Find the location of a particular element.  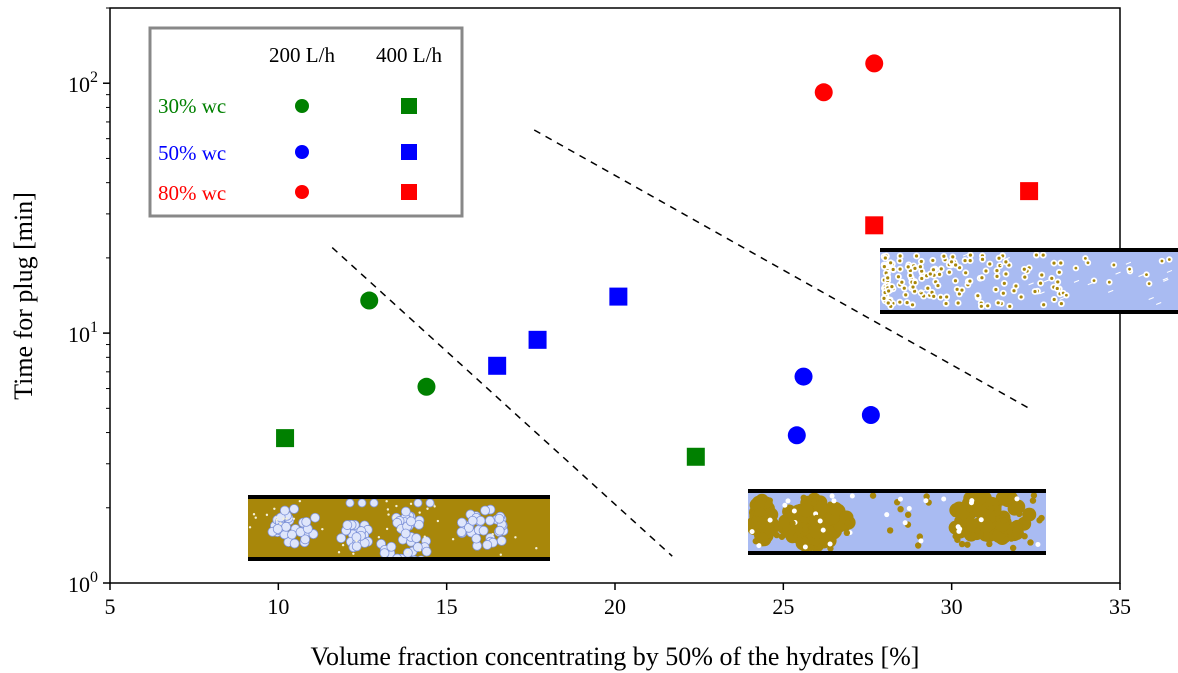

legend-label-50wc: 50% wc is located at coordinates (192, 153).